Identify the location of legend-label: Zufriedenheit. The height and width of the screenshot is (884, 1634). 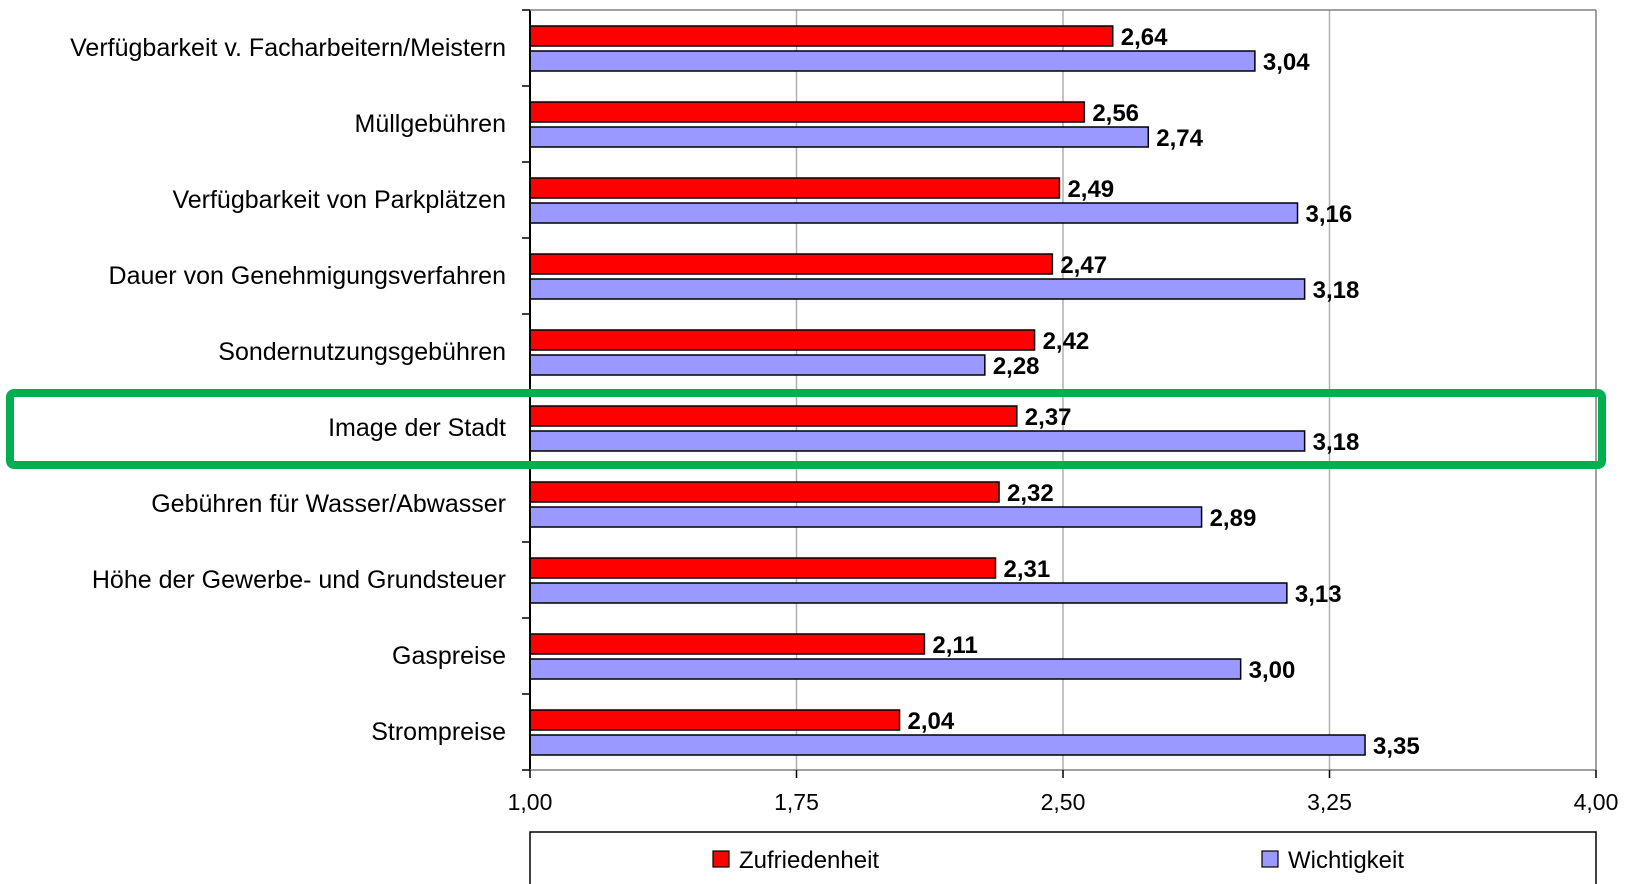
(809, 860).